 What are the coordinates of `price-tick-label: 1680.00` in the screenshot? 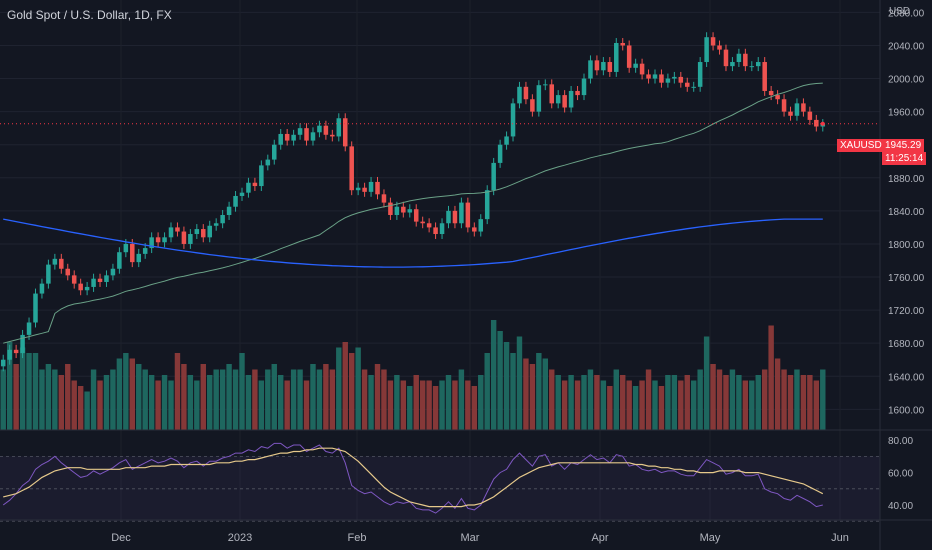 It's located at (906, 344).